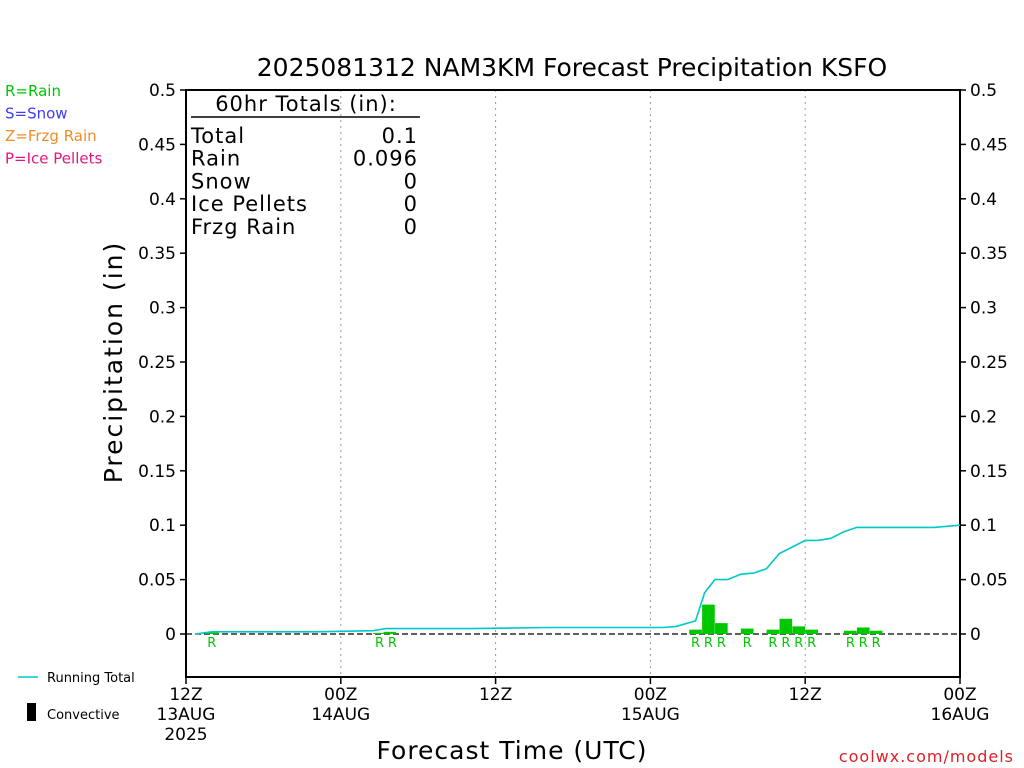 The height and width of the screenshot is (768, 1024). What do you see at coordinates (53, 125) in the screenshot?
I see `ptype-legend: R=Rain S=Snow Z=Frzg Rain P=Ice Pellets` at bounding box center [53, 125].